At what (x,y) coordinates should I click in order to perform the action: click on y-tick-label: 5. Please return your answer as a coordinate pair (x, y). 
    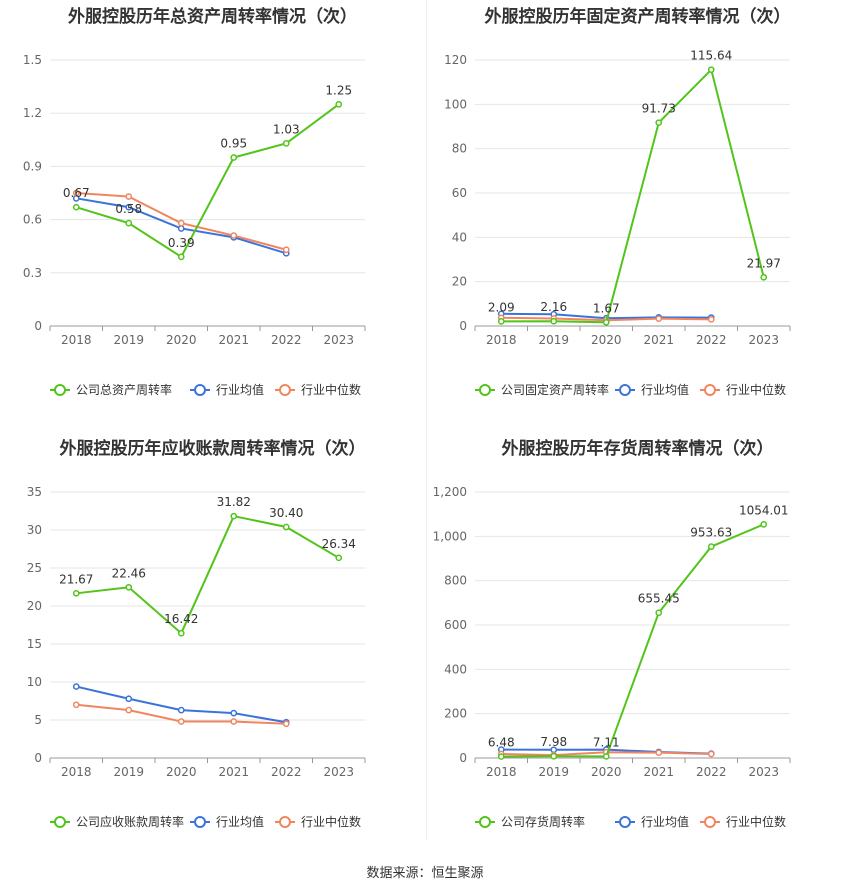
    Looking at the image, I should click on (38, 720).